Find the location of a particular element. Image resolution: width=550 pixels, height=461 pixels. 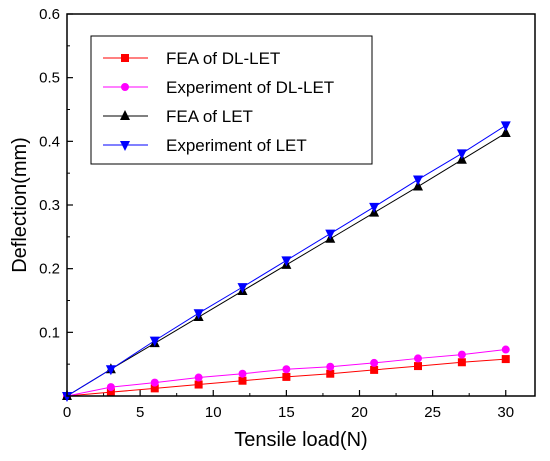

x-tick-label: 25 is located at coordinates (432, 412).